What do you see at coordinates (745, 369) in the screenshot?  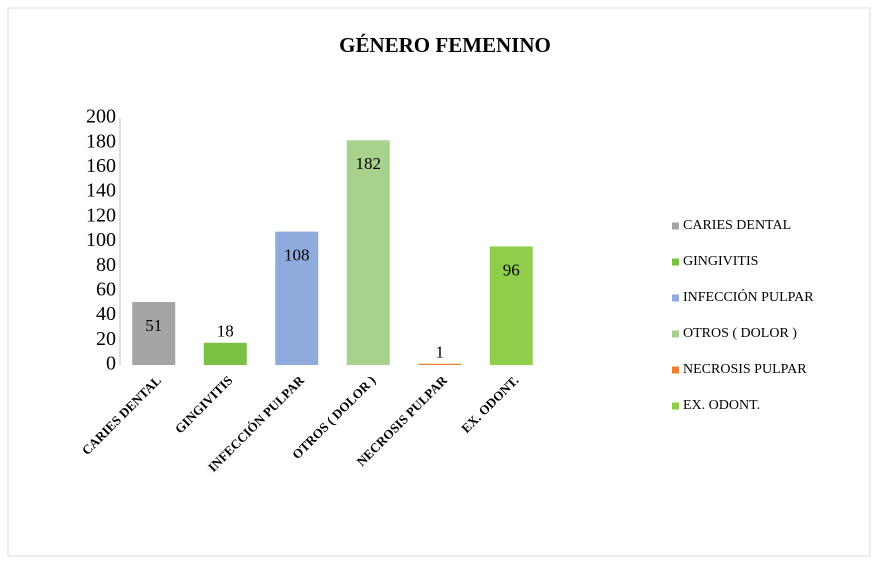 I see `legend-label: NECROSIS PULPAR` at bounding box center [745, 369].